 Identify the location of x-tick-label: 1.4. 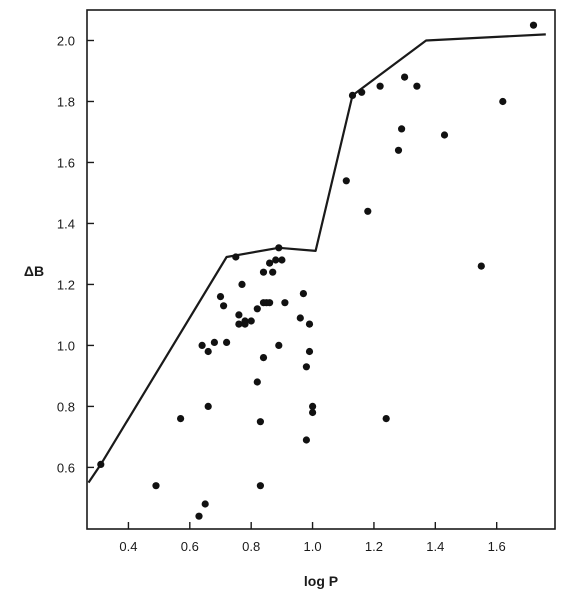
(435, 546).